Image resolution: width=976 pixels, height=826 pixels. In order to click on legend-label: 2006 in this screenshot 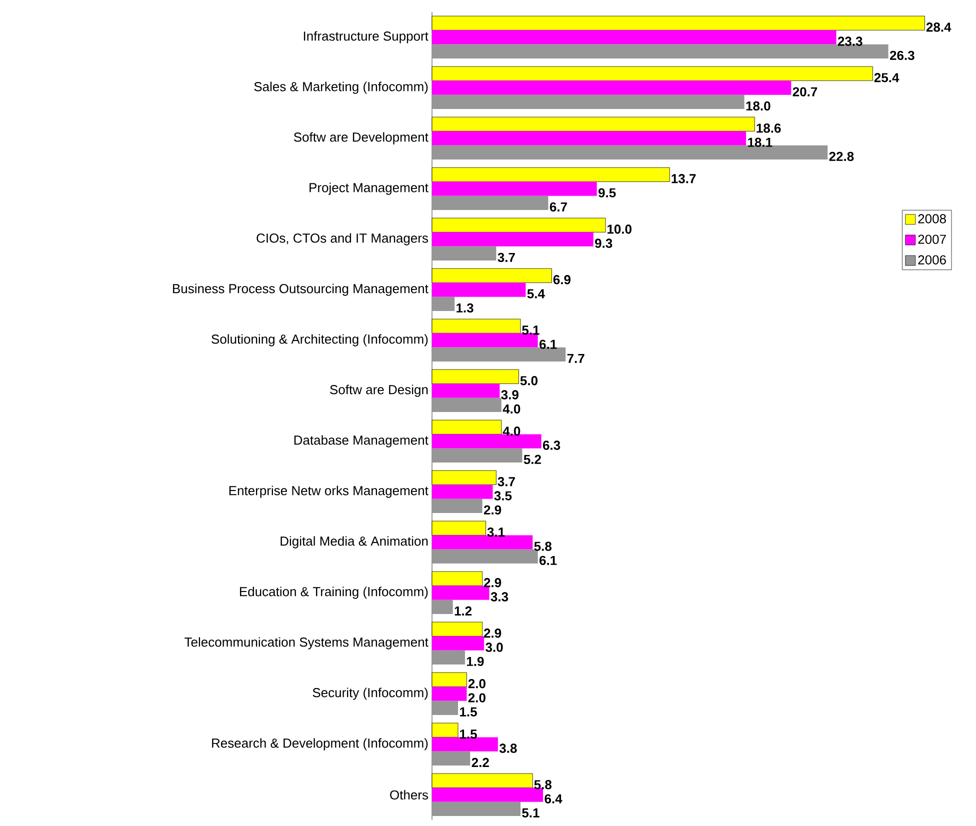, I will do `click(932, 259)`.